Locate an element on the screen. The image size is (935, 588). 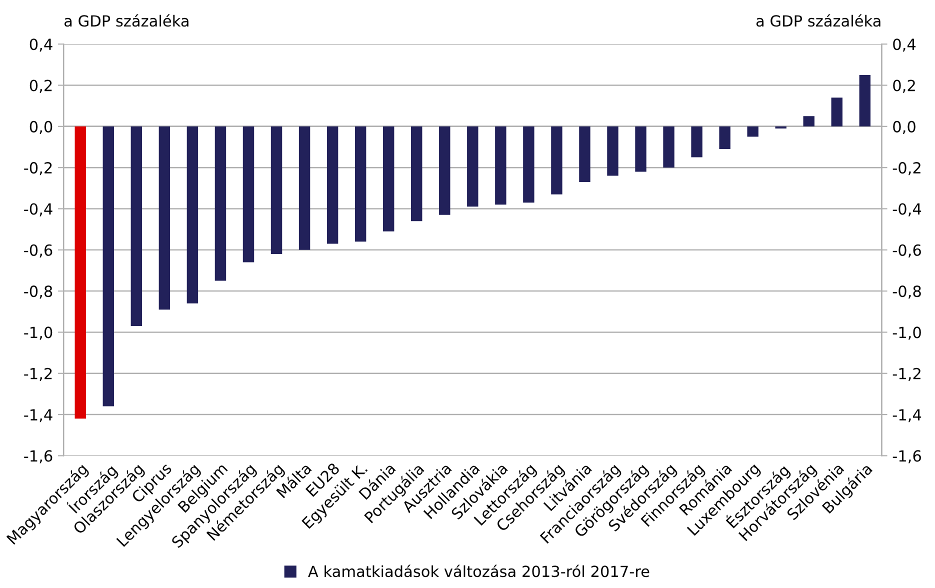
y2-tick-label: -1,6 is located at coordinates (906, 457).